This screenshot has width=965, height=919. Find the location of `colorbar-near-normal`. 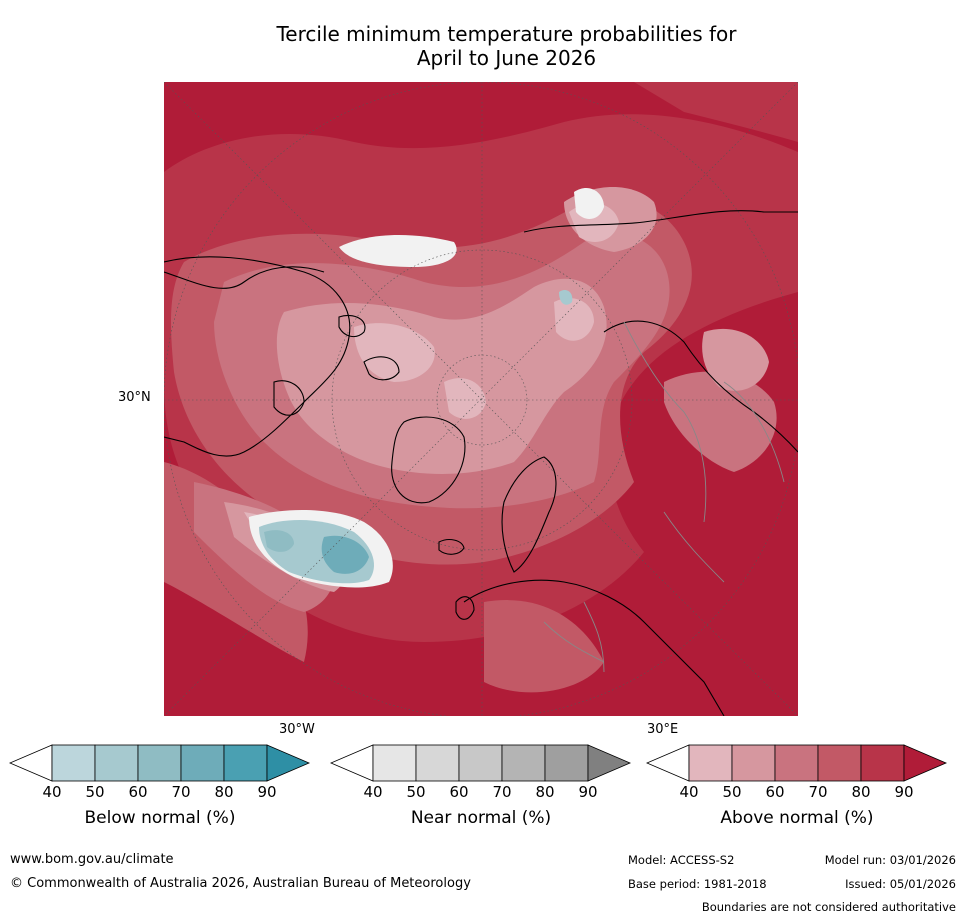

colorbar-near-normal is located at coordinates (480, 763).